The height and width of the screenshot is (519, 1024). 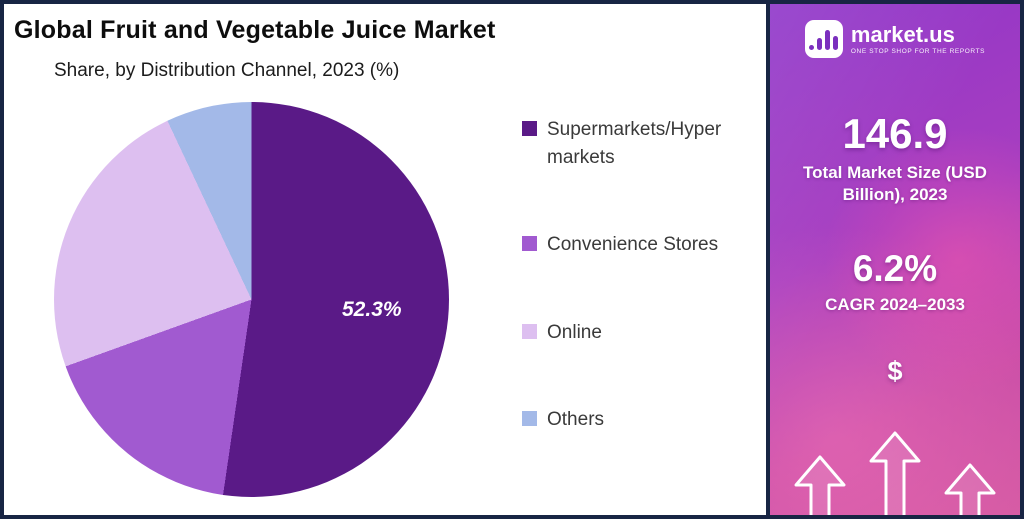 I want to click on brand-text: market.us ONE STOP SHOP FOR THE REPORTS, so click(x=918, y=39).